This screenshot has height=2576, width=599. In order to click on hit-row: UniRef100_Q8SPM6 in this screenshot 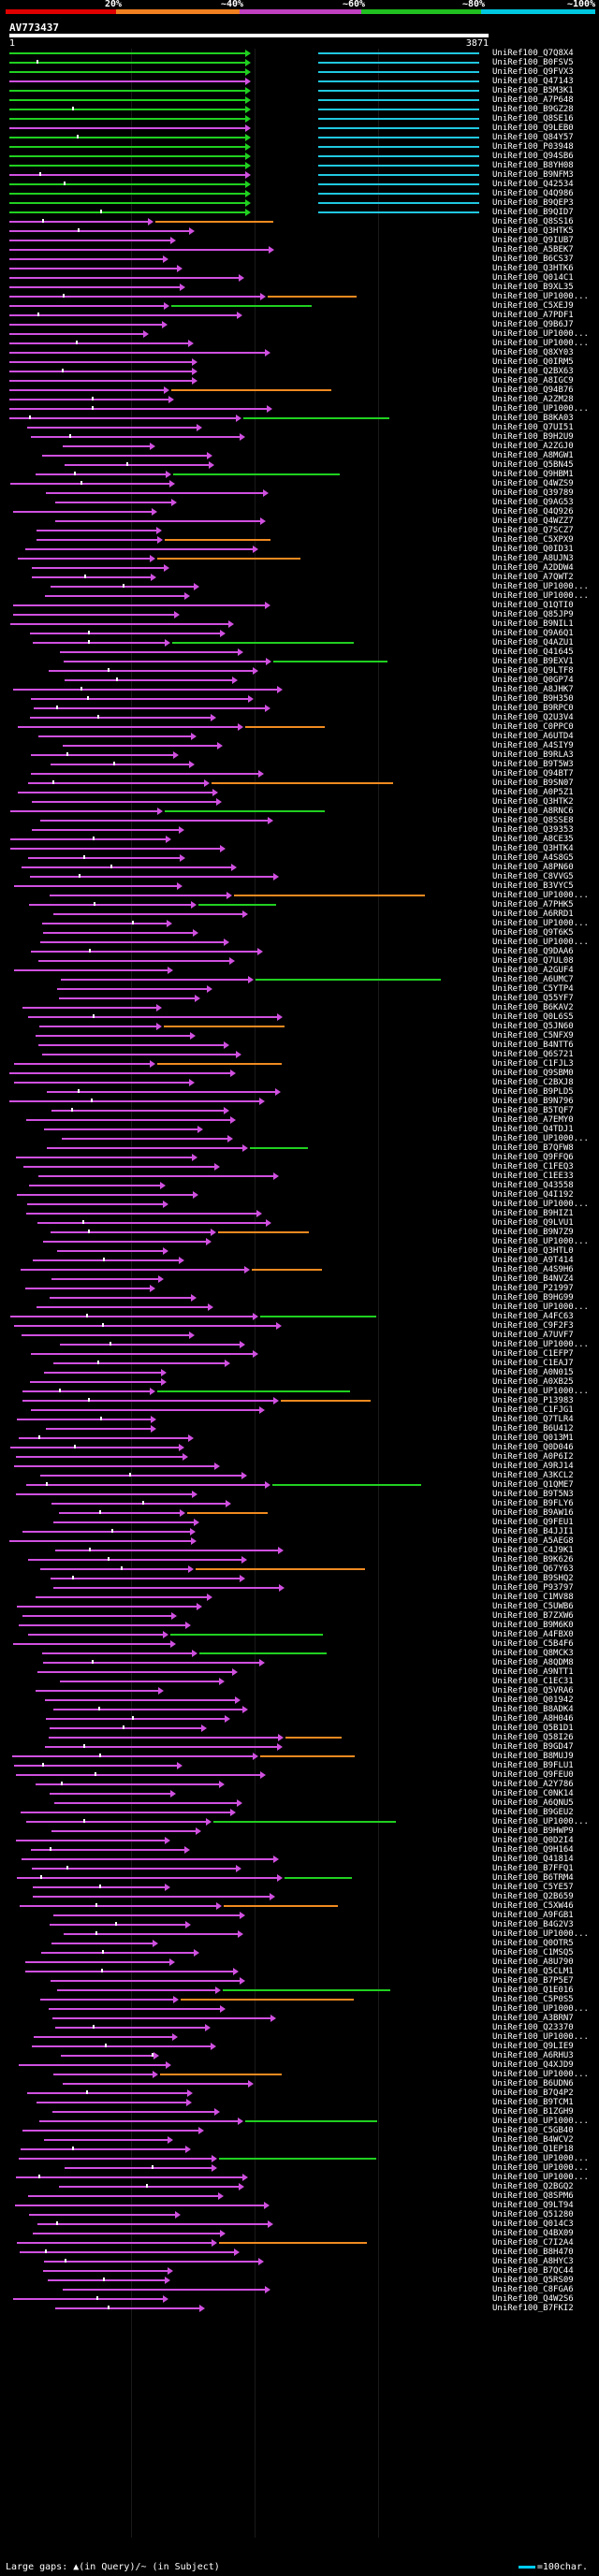, I will do `click(299, 2196)`.